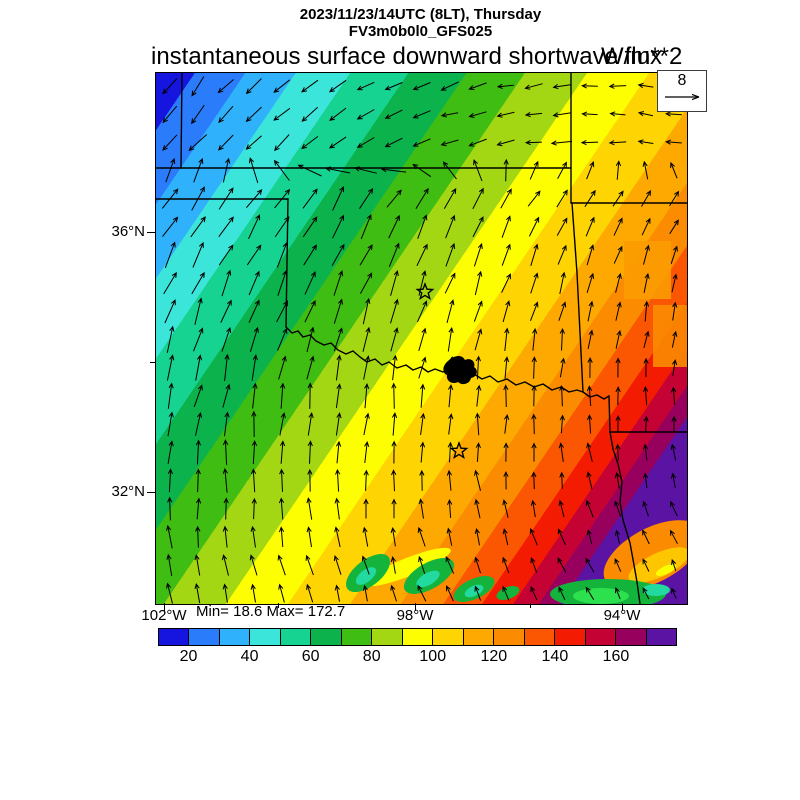  Describe the element at coordinates (577, 297) in the screenshot. I see `border-ok-ar` at that location.